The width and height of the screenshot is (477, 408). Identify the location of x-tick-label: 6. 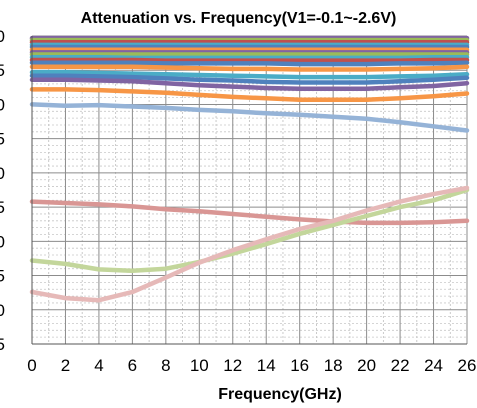
(132, 365).